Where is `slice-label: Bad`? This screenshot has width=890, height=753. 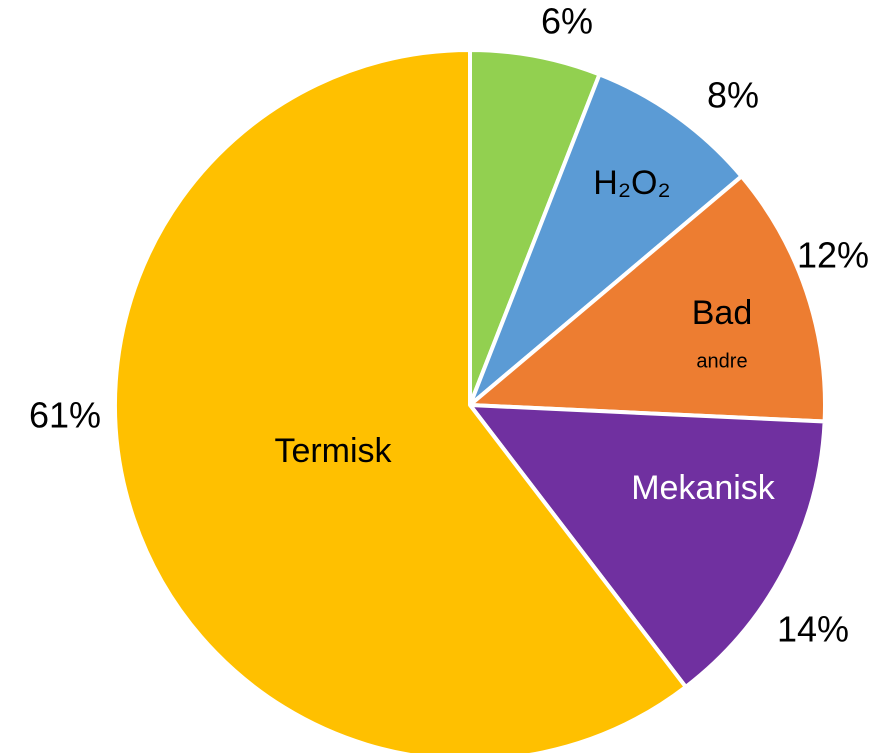 slice-label: Bad is located at coordinates (722, 313).